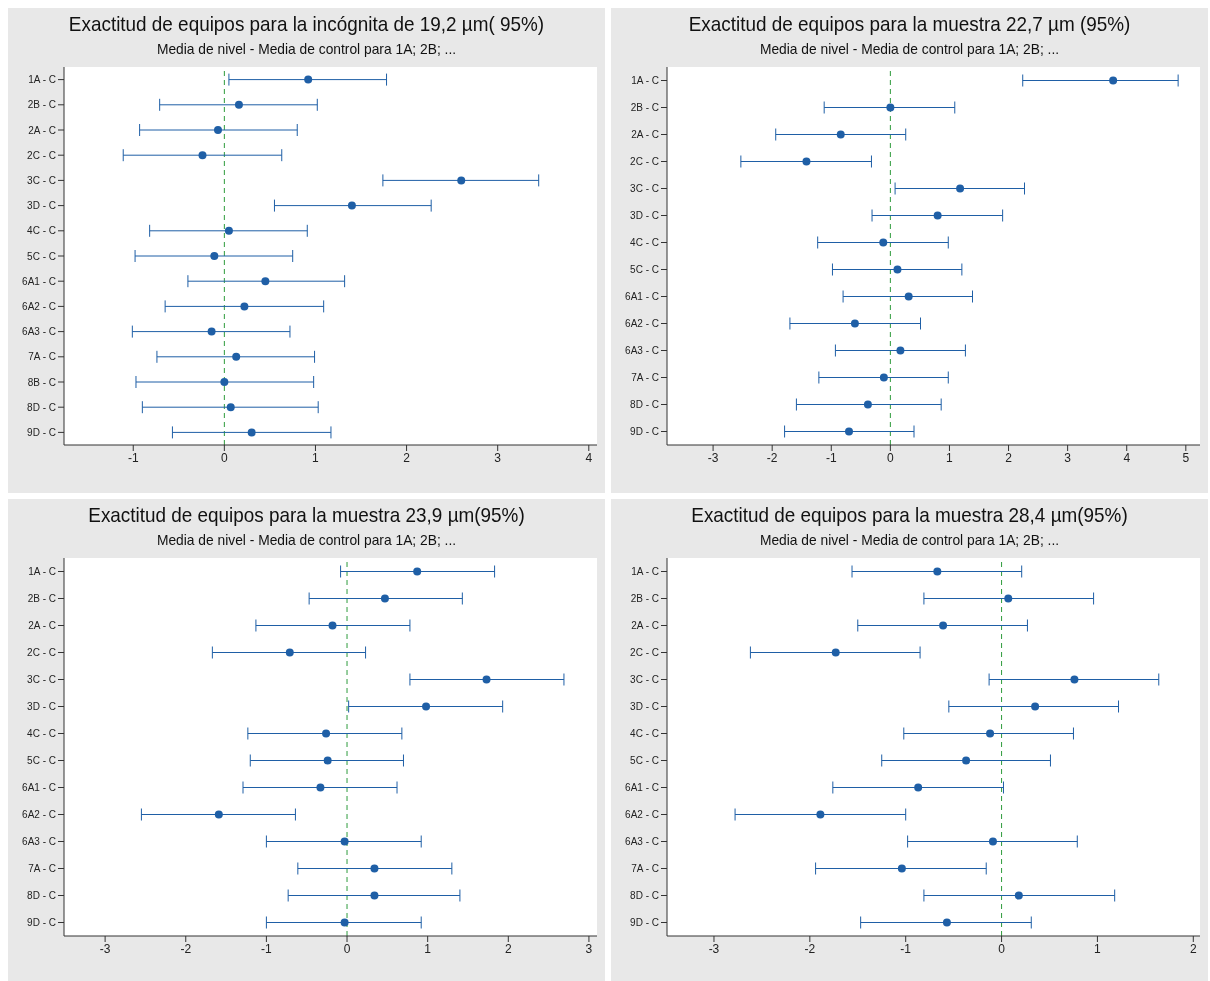 The height and width of the screenshot is (981, 1210). Describe the element at coordinates (909, 24) in the screenshot. I see `chart-title: Exactitud de equipos para la muestra 22,7 µm (95%)` at that location.